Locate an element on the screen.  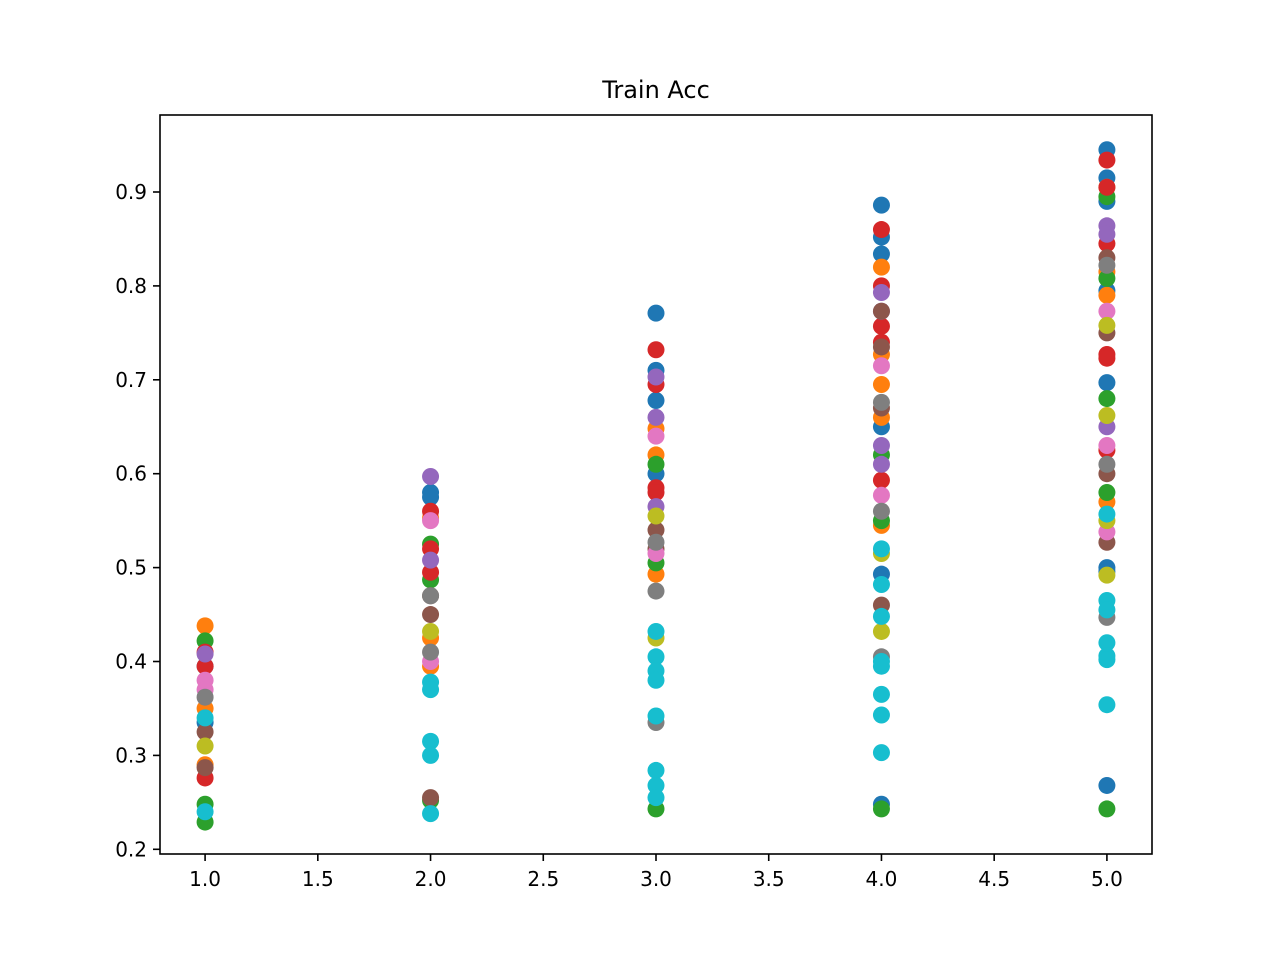
x-tick-label: 3.5 is located at coordinates (769, 879).